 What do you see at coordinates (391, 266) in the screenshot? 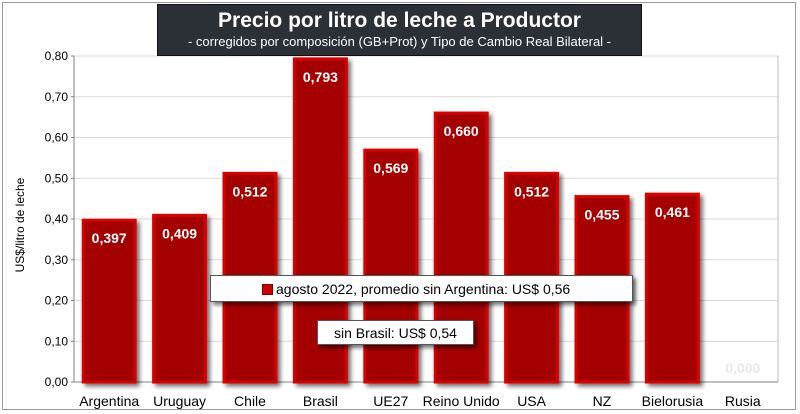
I see `bar-ue27` at bounding box center [391, 266].